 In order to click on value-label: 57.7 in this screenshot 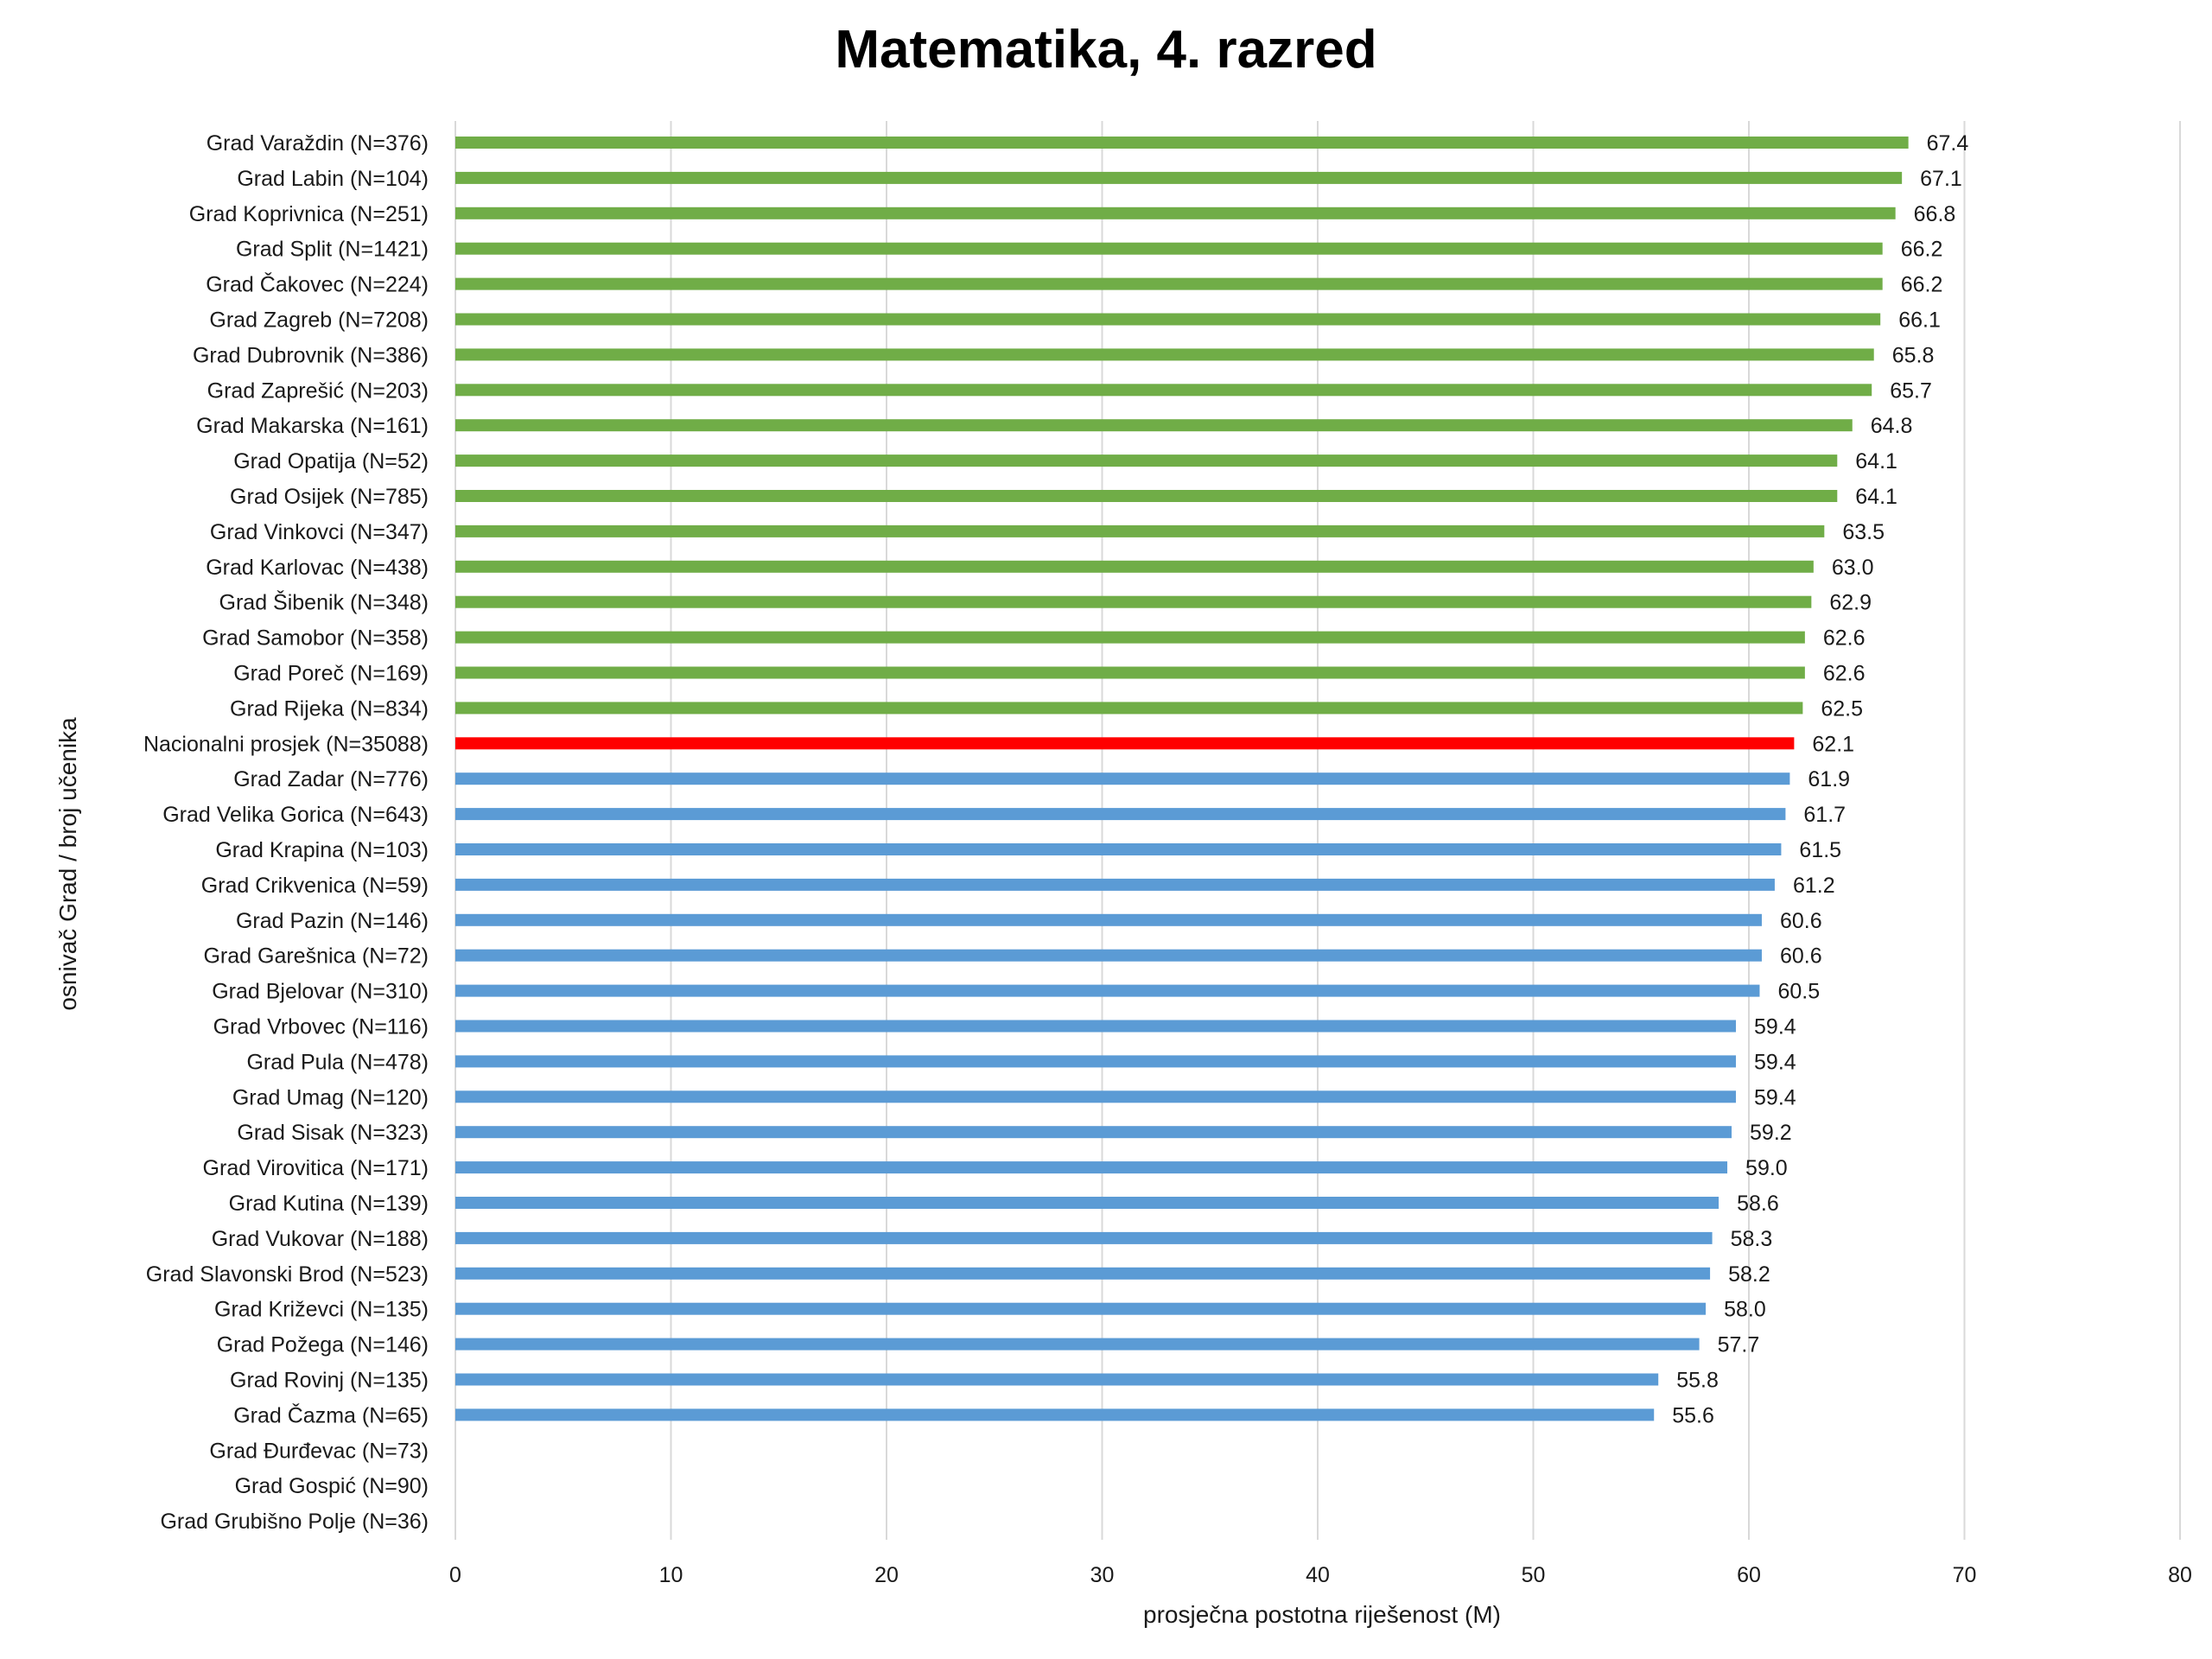, I will do `click(1739, 1345)`.